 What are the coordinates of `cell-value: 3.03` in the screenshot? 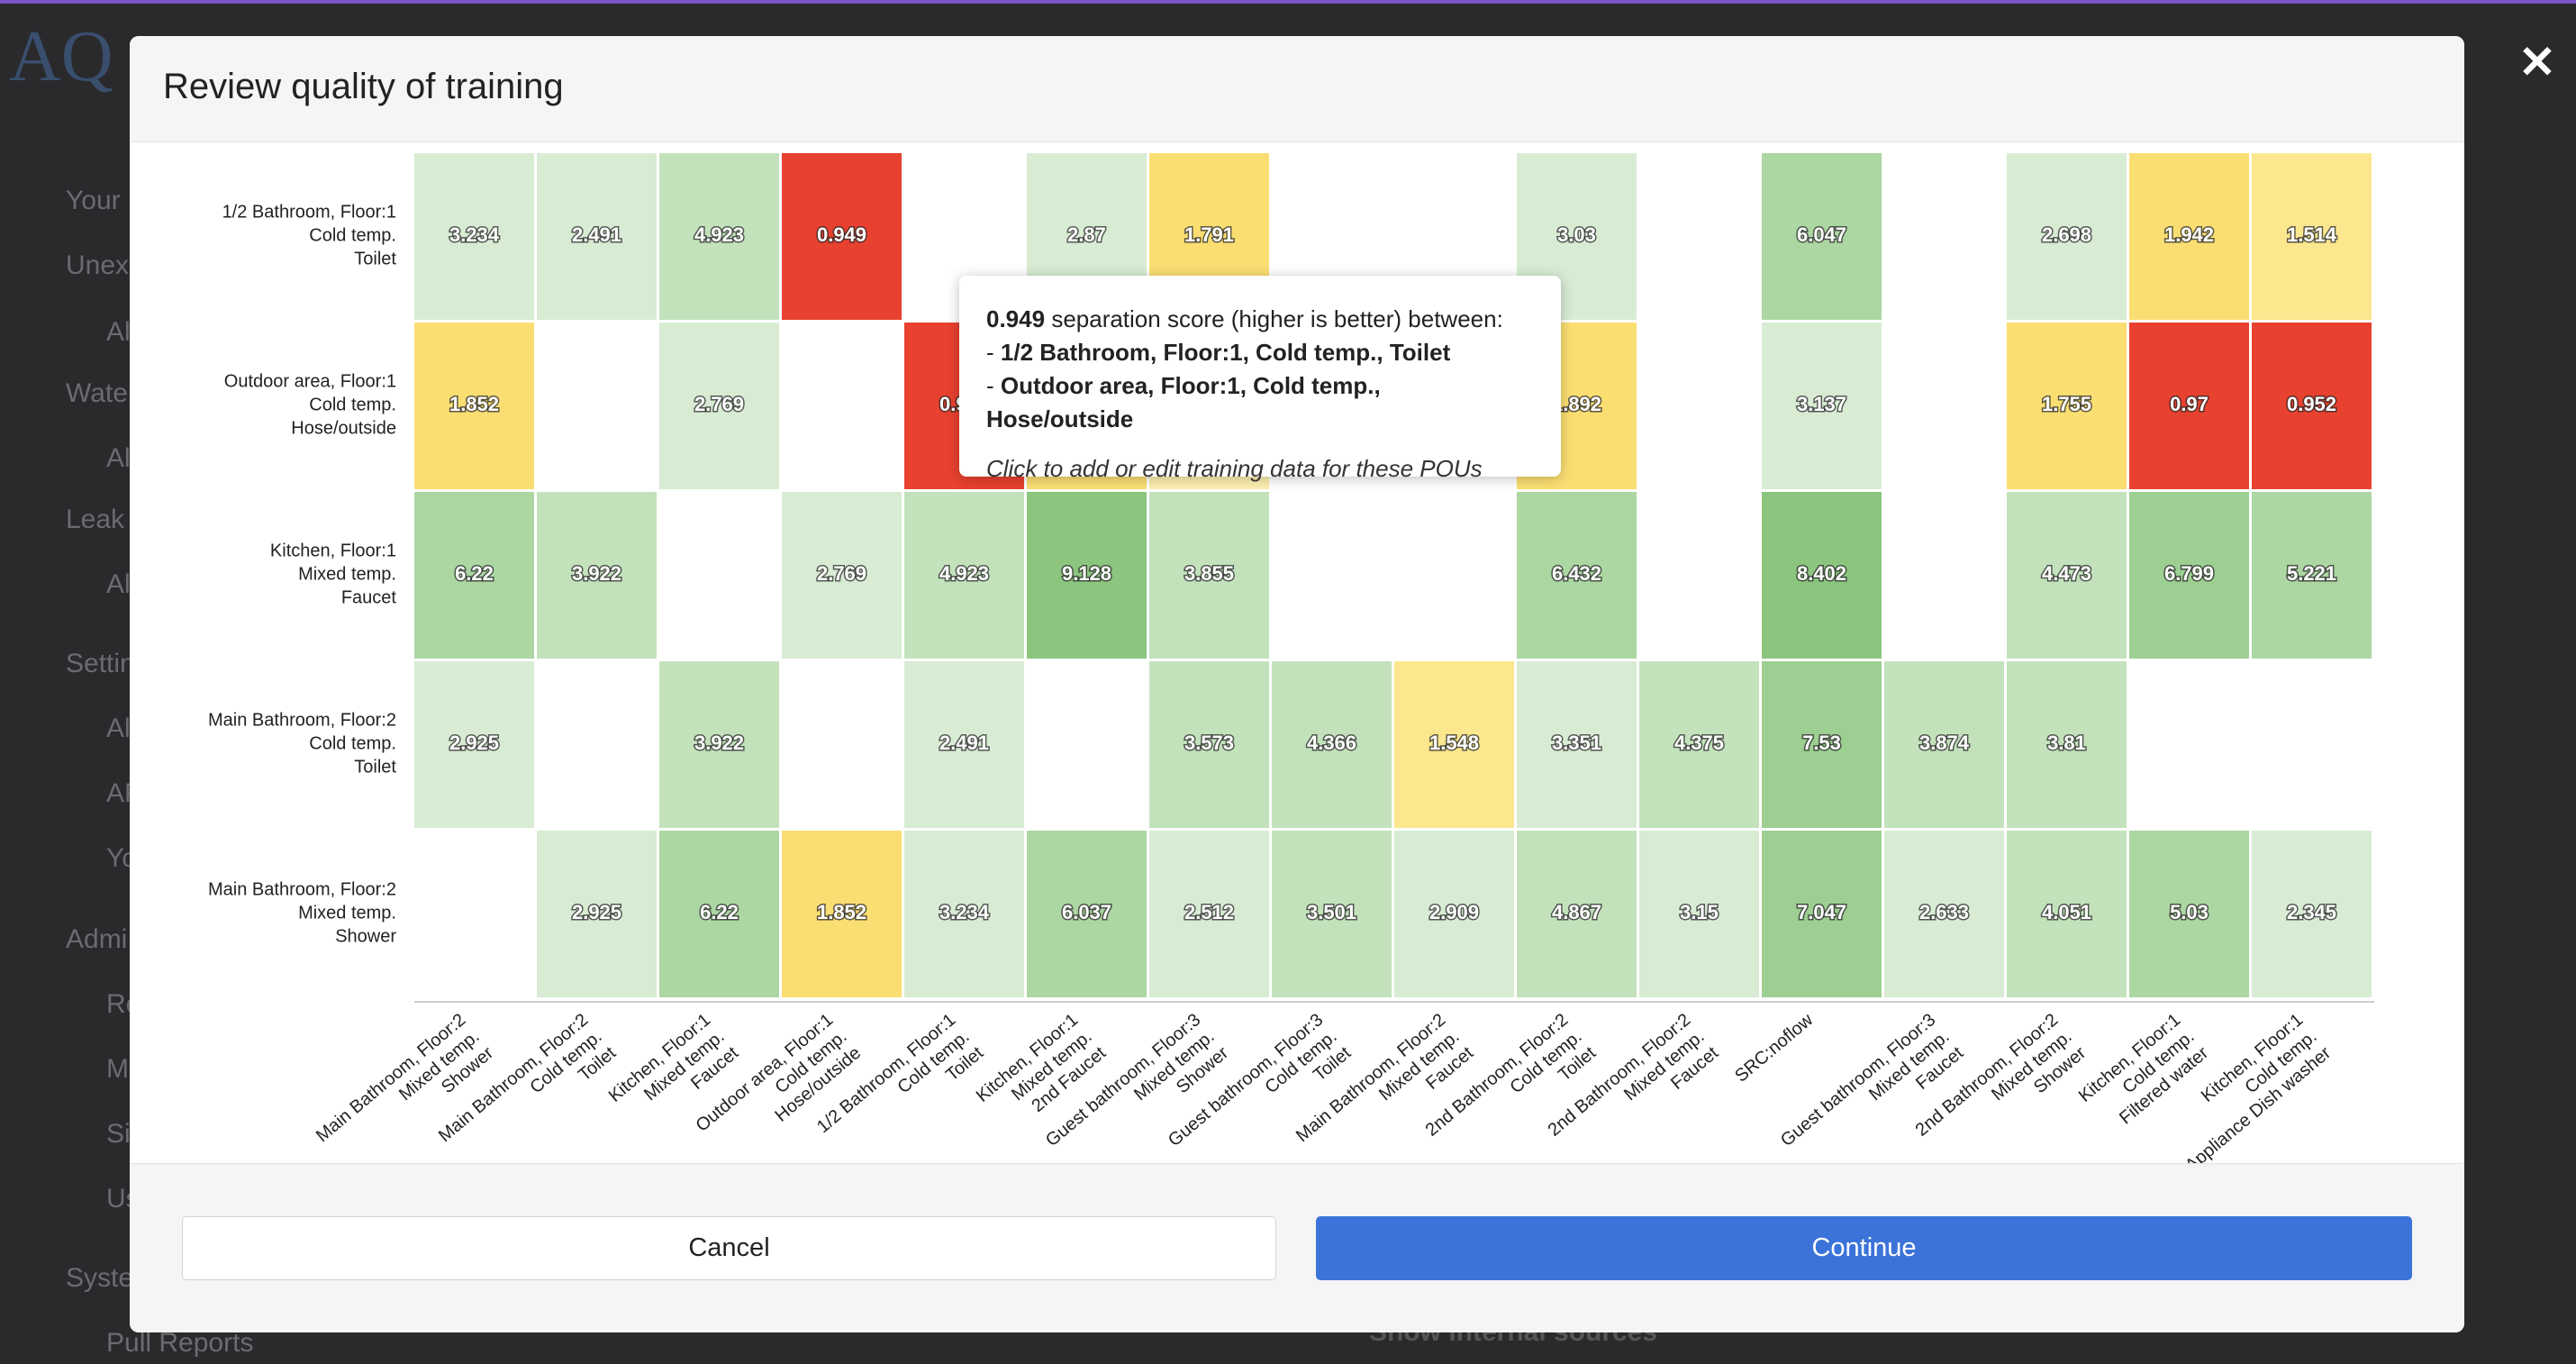 It's located at (1576, 234).